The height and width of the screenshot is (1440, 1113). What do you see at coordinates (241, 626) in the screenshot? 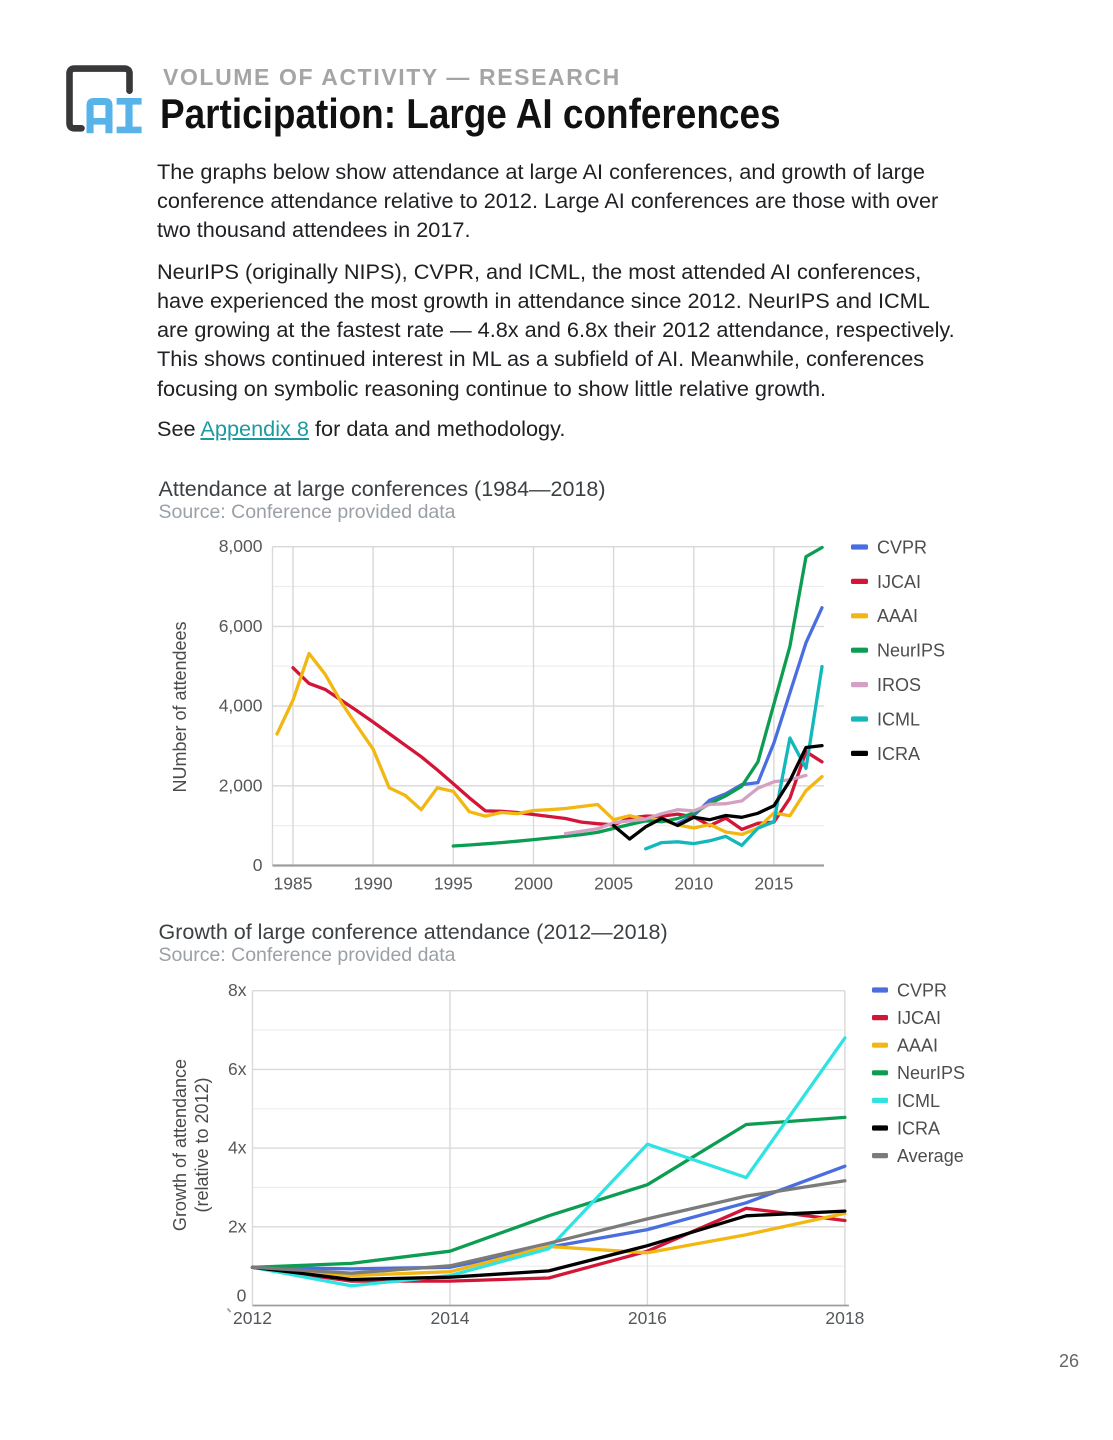
I see `svg-text: 6,000` at bounding box center [241, 626].